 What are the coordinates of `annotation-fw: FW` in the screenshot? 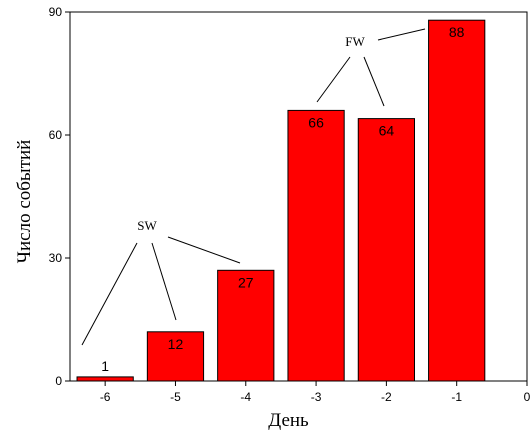 It's located at (355, 41).